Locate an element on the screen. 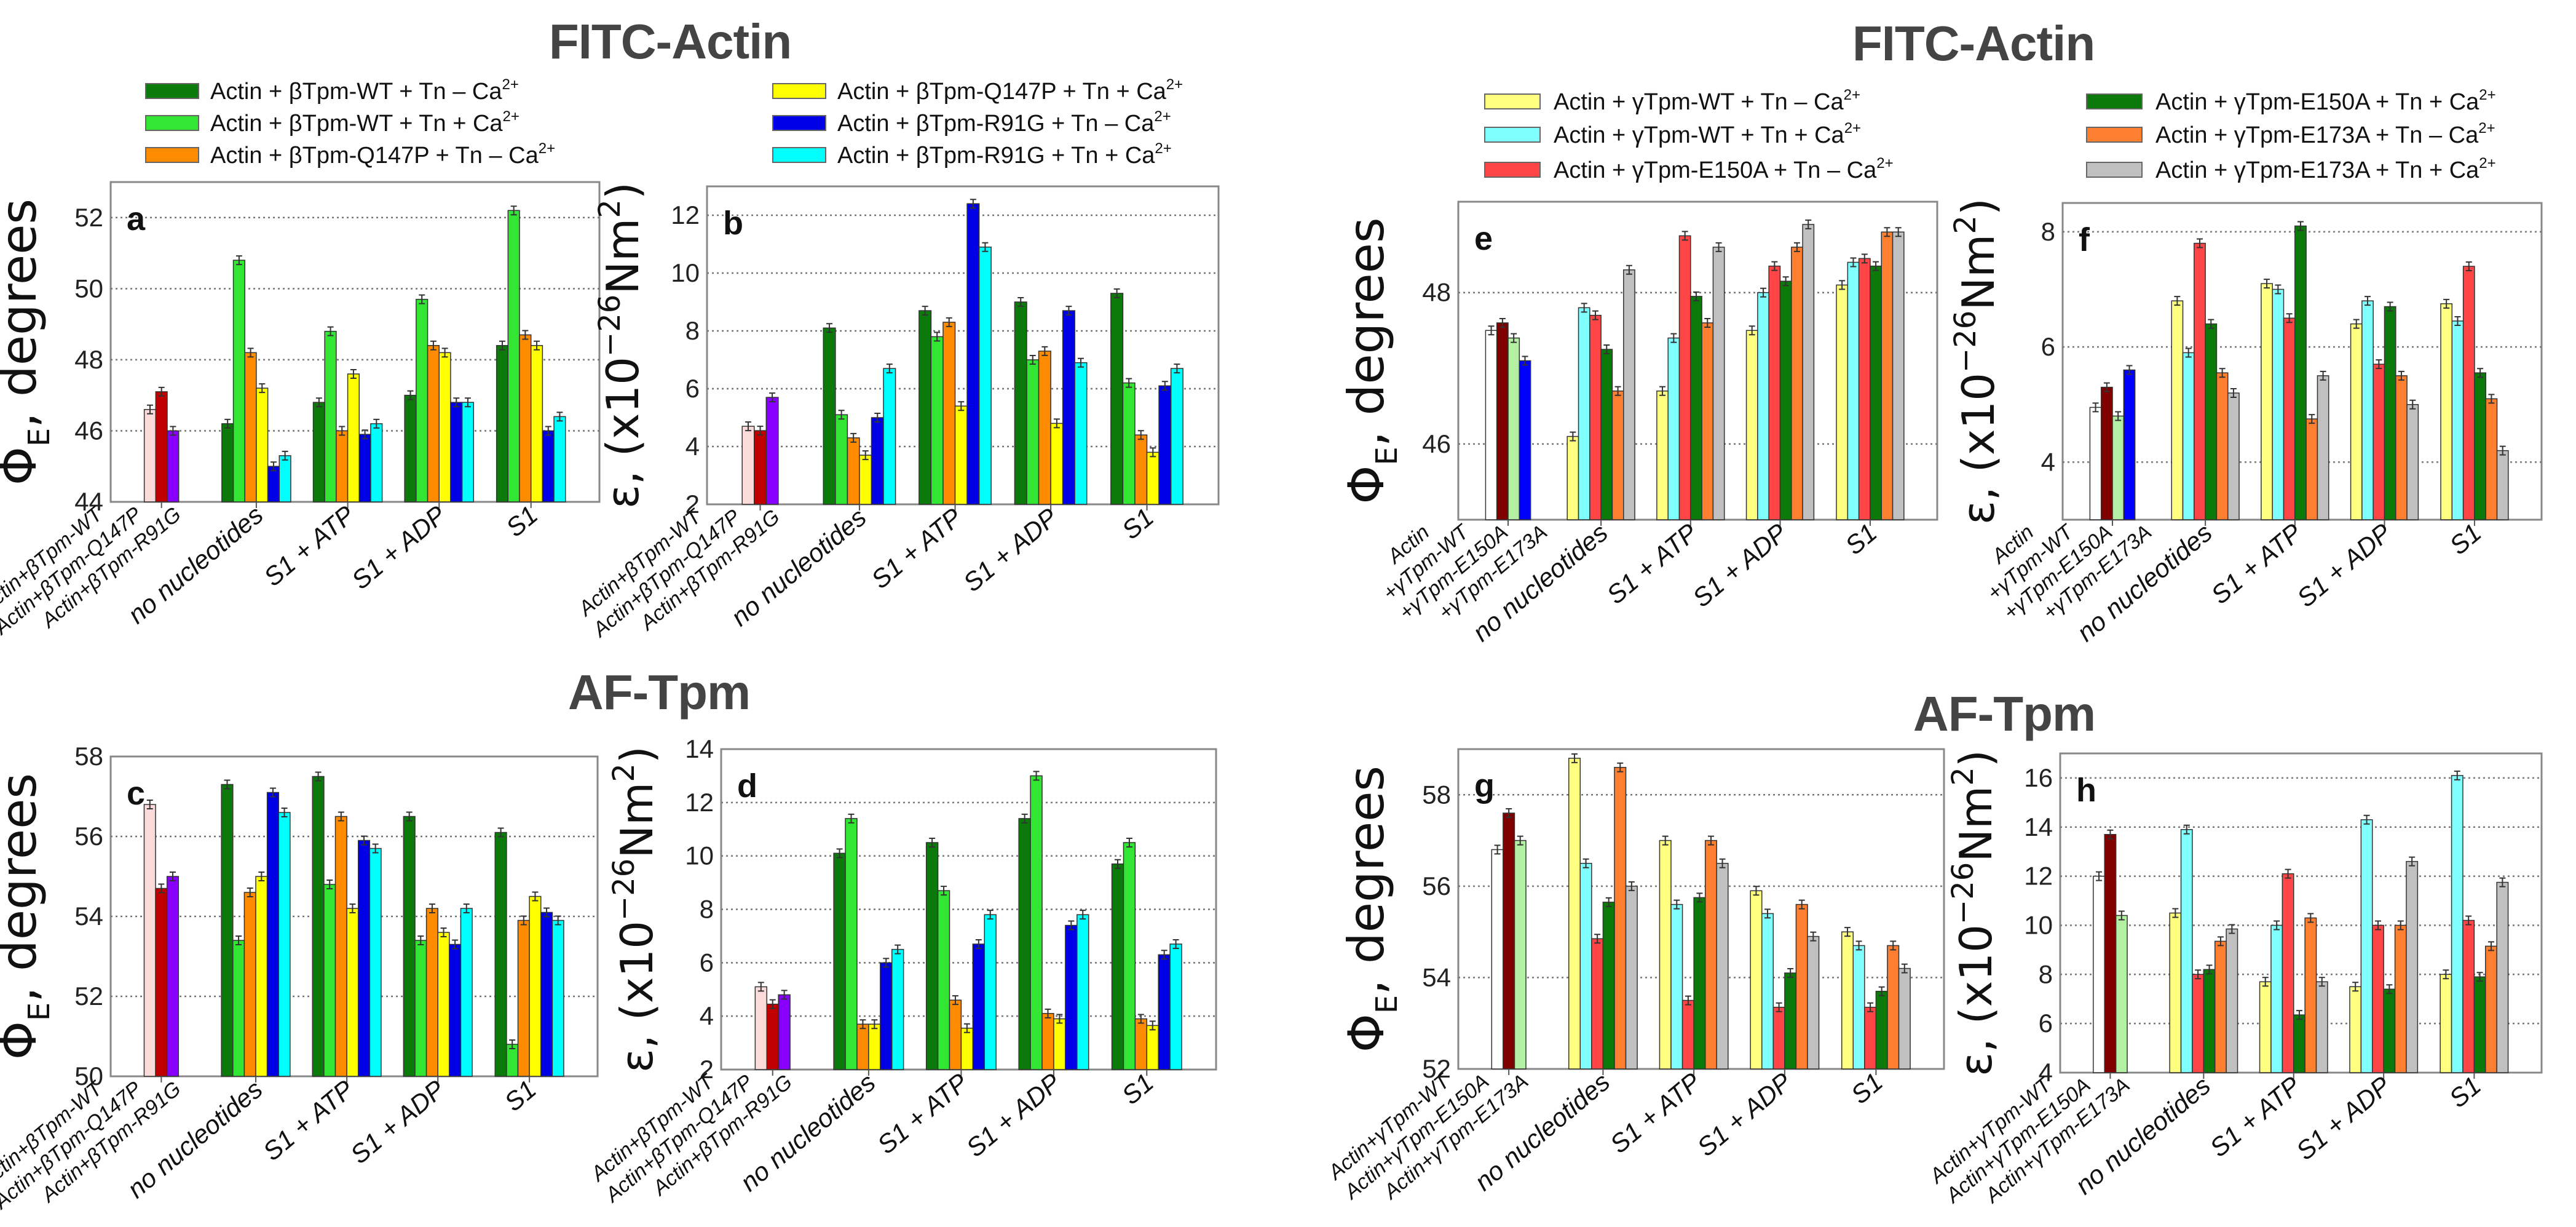 This screenshot has width=2576, height=1227. legend-label: Actin + βTpm-WT + Tn + Ca2+ is located at coordinates (365, 122).